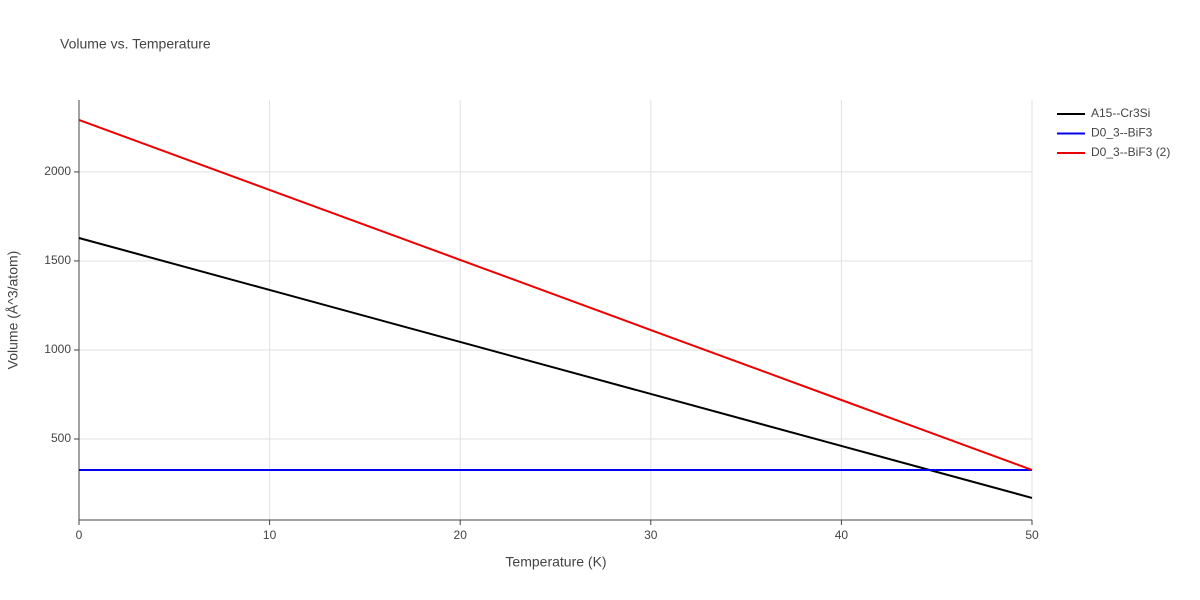 The image size is (1200, 600). I want to click on x-tick-label: 10, so click(270, 535).